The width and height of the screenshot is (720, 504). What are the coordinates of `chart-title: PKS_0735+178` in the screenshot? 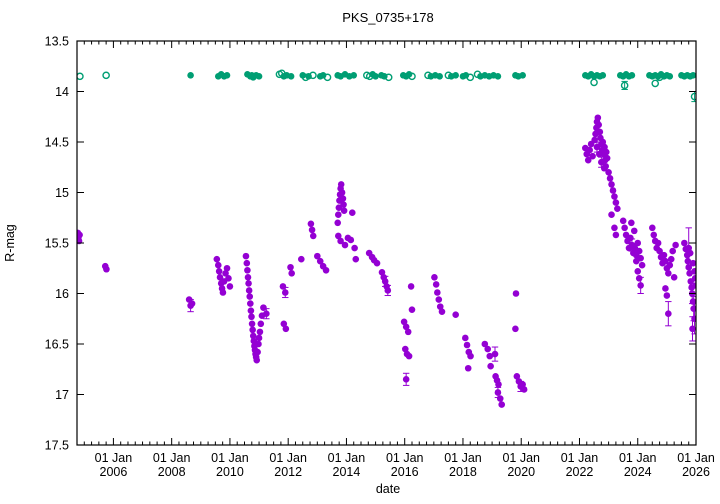 It's located at (387, 17).